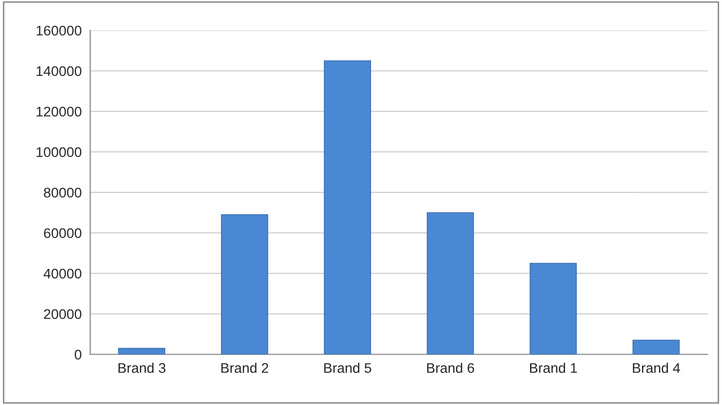  What do you see at coordinates (656, 367) in the screenshot?
I see `x-tick-label: Brand 4` at bounding box center [656, 367].